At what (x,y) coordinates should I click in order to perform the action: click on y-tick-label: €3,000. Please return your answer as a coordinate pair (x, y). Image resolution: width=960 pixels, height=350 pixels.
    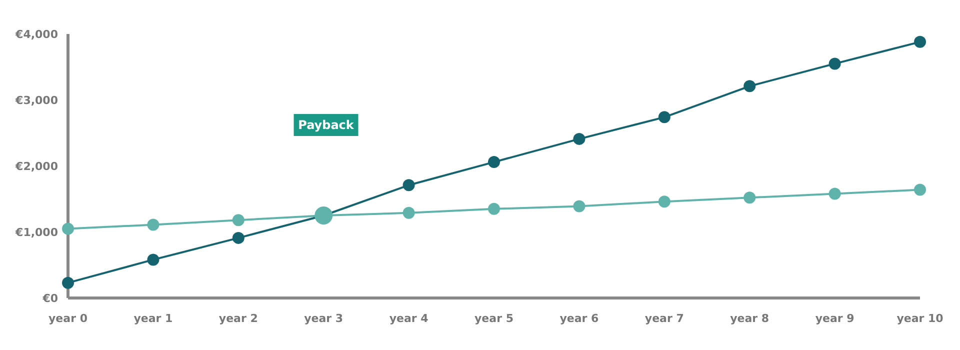
    Looking at the image, I should click on (36, 100).